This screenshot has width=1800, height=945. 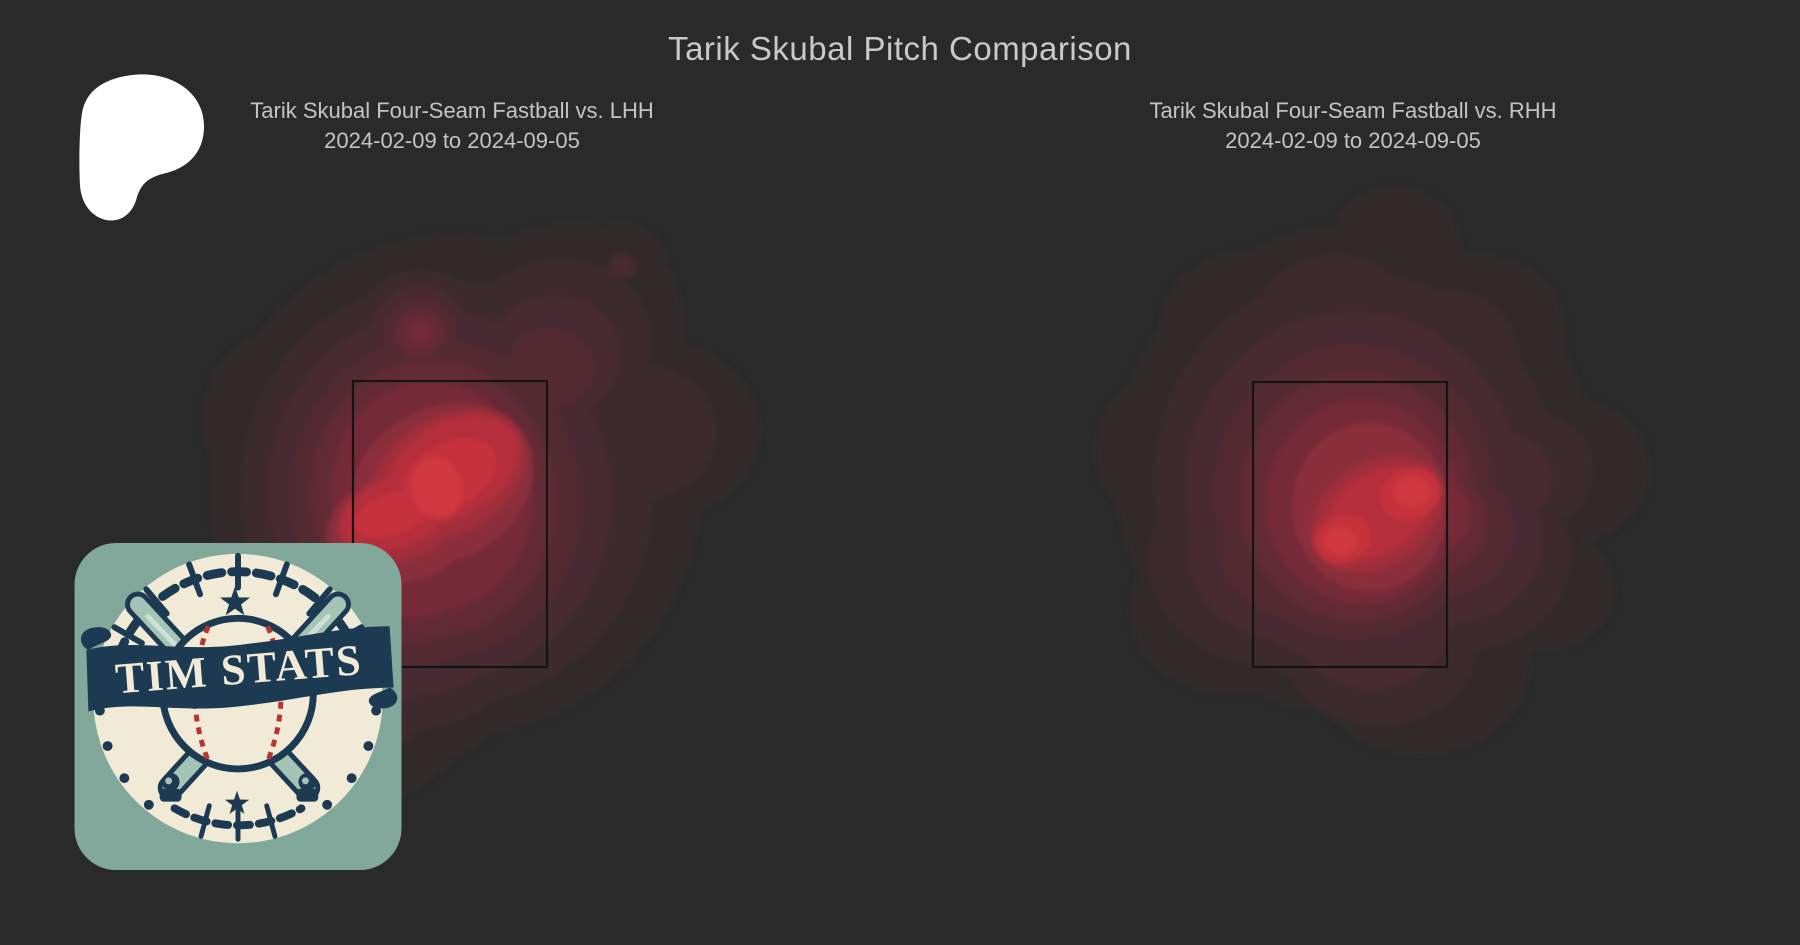 I want to click on bat-knobs, so click(x=239, y=787).